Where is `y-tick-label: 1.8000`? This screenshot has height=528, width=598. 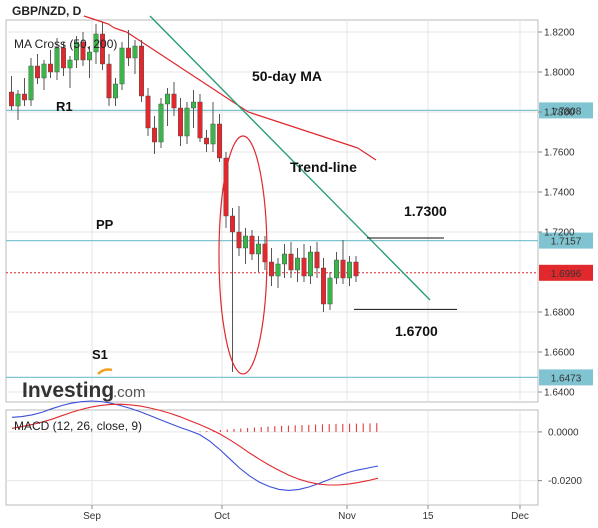
y-tick-label: 1.8000 is located at coordinates (559, 73).